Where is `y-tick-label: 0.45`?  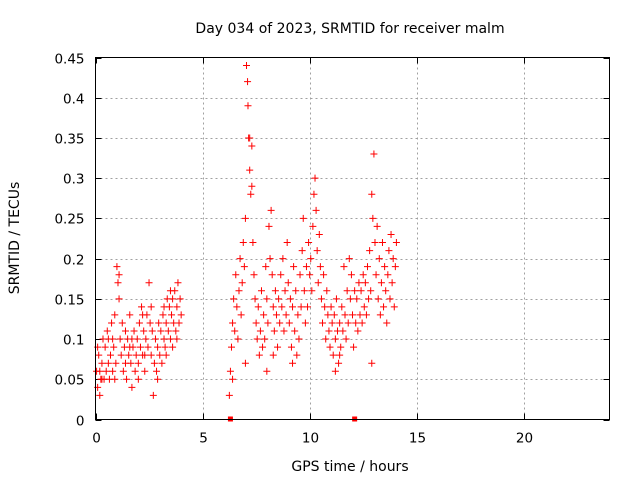
y-tick-label: 0.45 is located at coordinates (69, 60).